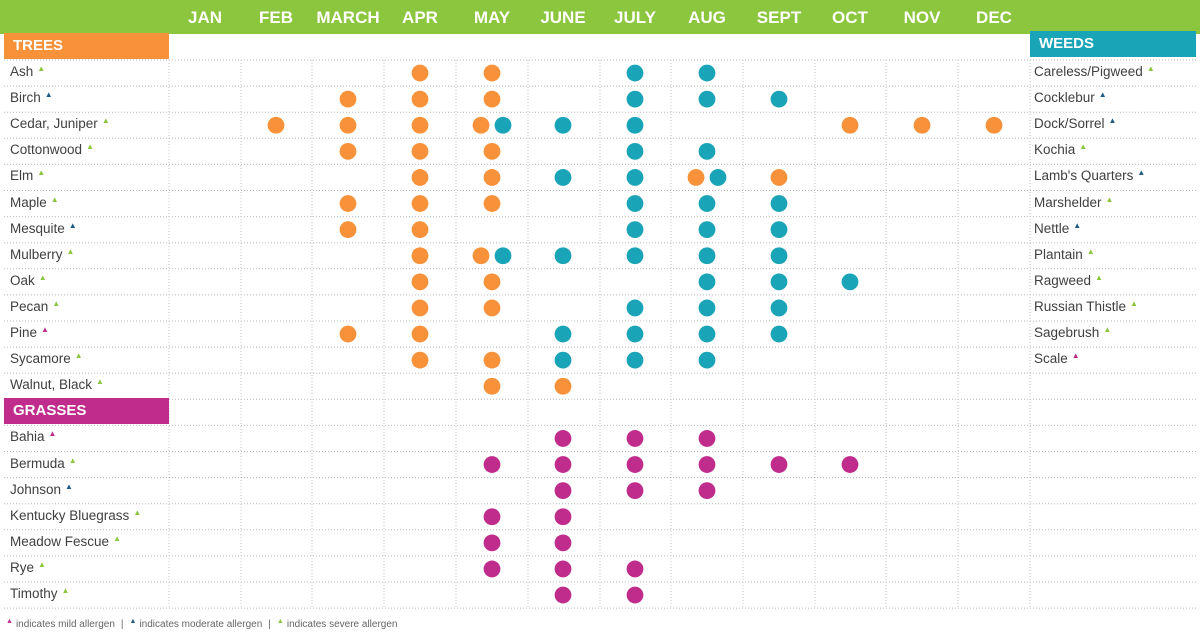 Image resolution: width=1200 pixels, height=644 pixels. I want to click on weed-row-label: Kochia ▲, so click(1060, 149).